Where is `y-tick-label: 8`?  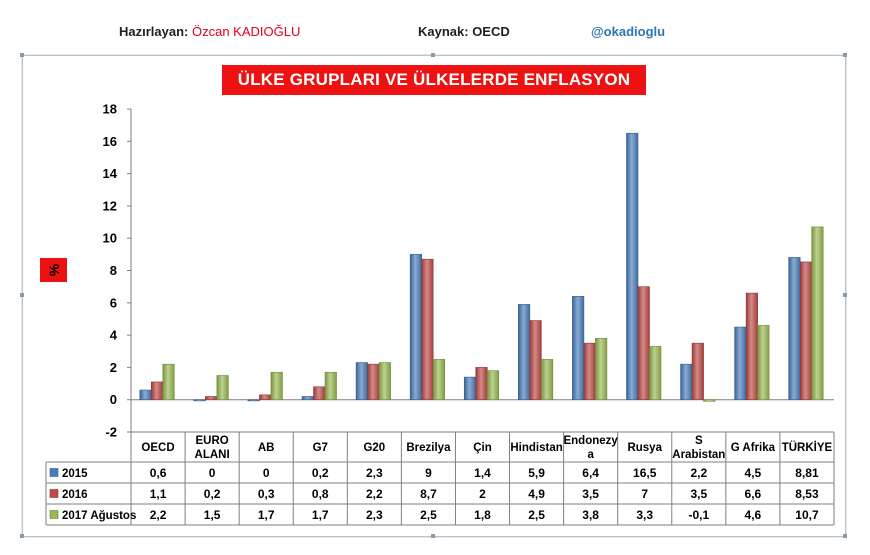 y-tick-label: 8 is located at coordinates (113, 270).